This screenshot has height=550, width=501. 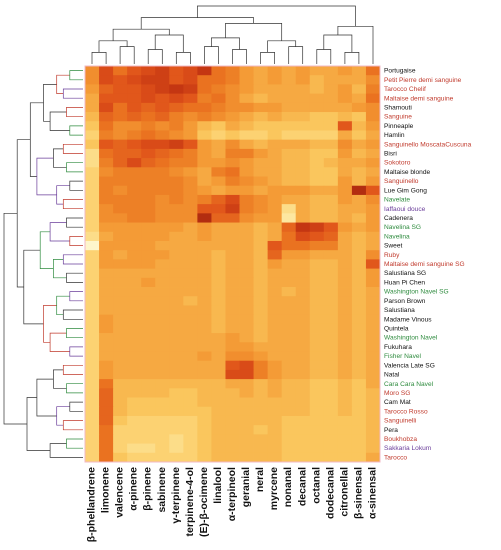 I want to click on row-label: Pera, so click(x=391, y=430).